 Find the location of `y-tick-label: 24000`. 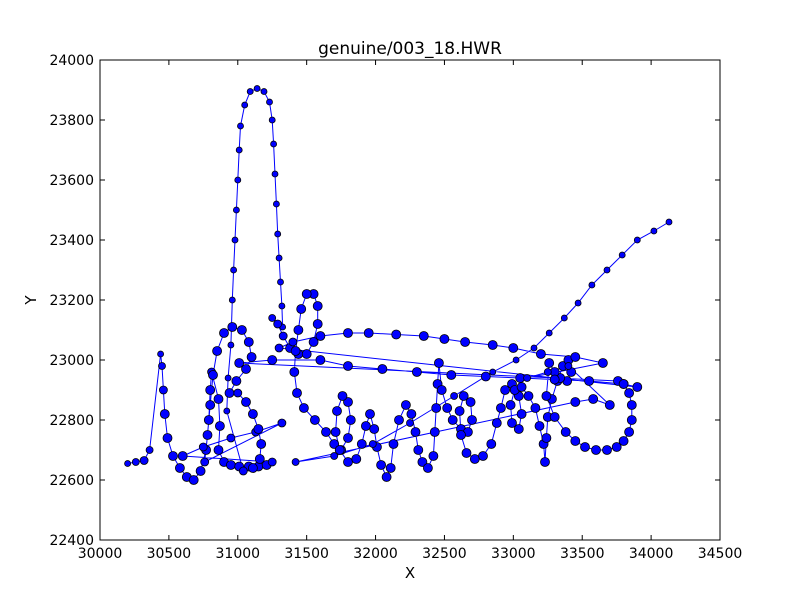

y-tick-label: 24000 is located at coordinates (71, 61).